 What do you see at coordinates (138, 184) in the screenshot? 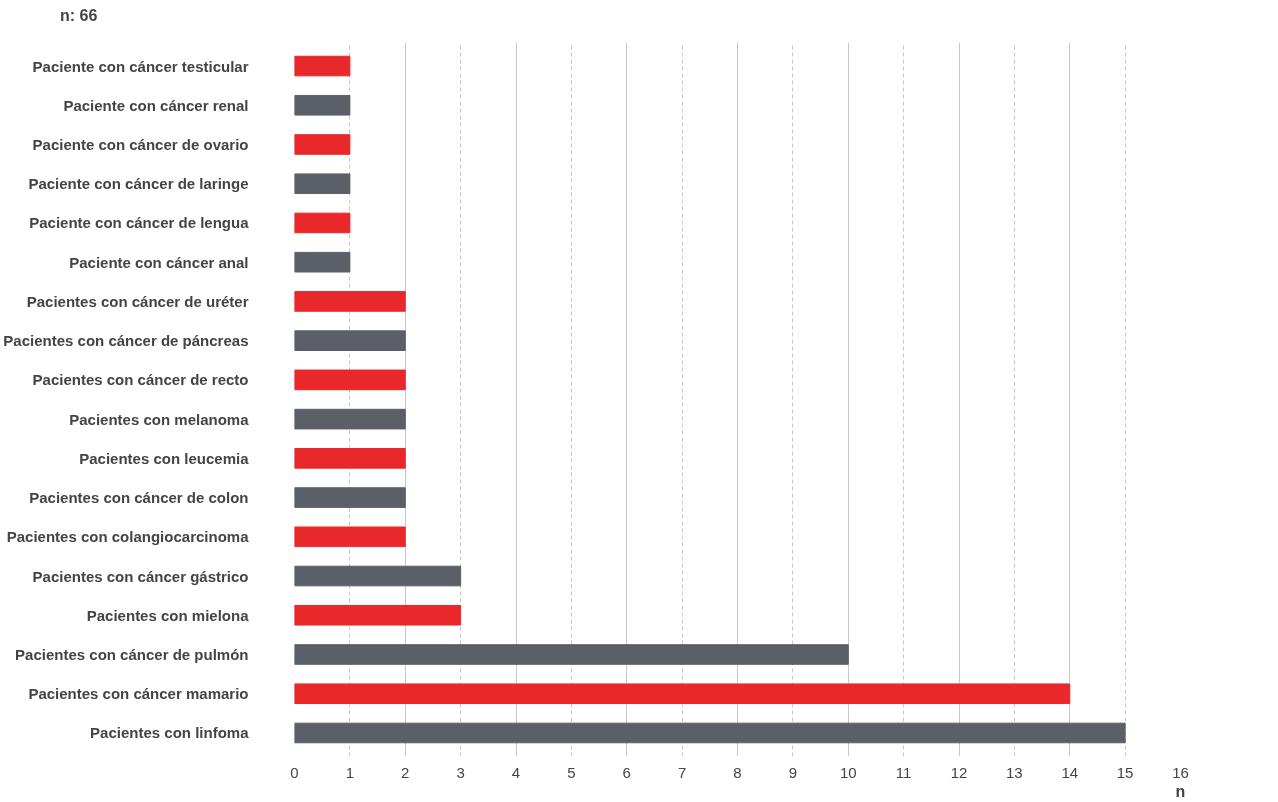
I see `y-tick-label: Paciente con cáncer de laringe` at bounding box center [138, 184].